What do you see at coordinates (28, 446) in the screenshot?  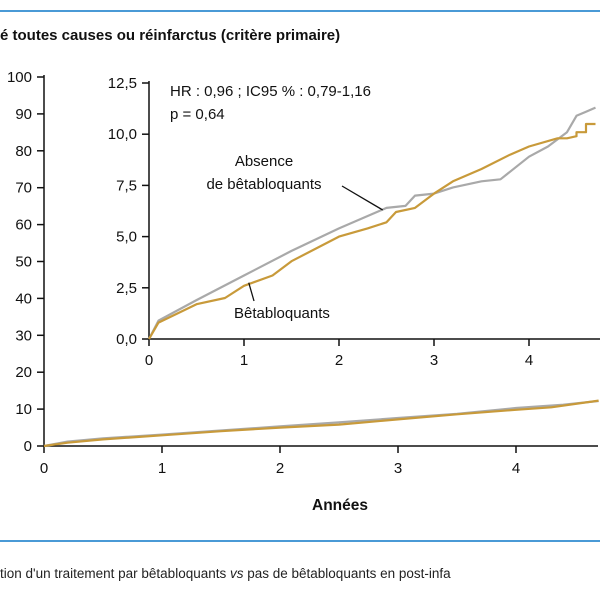 I see `main-y-tick-label: 0` at bounding box center [28, 446].